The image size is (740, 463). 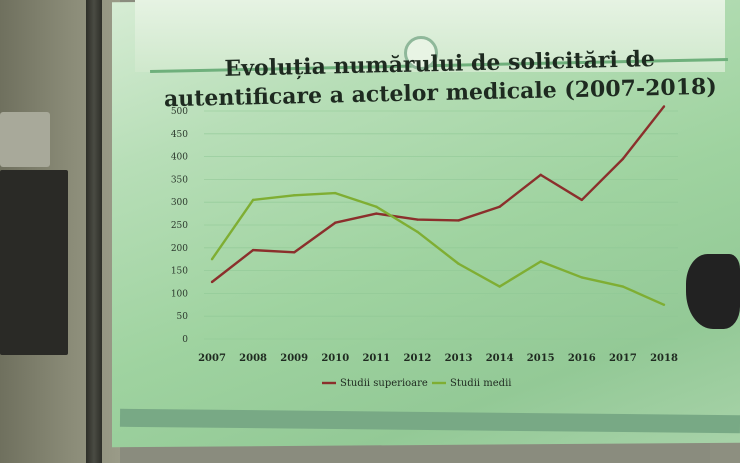 What do you see at coordinates (480, 383) in the screenshot?
I see `legend-label: Studii medii` at bounding box center [480, 383].